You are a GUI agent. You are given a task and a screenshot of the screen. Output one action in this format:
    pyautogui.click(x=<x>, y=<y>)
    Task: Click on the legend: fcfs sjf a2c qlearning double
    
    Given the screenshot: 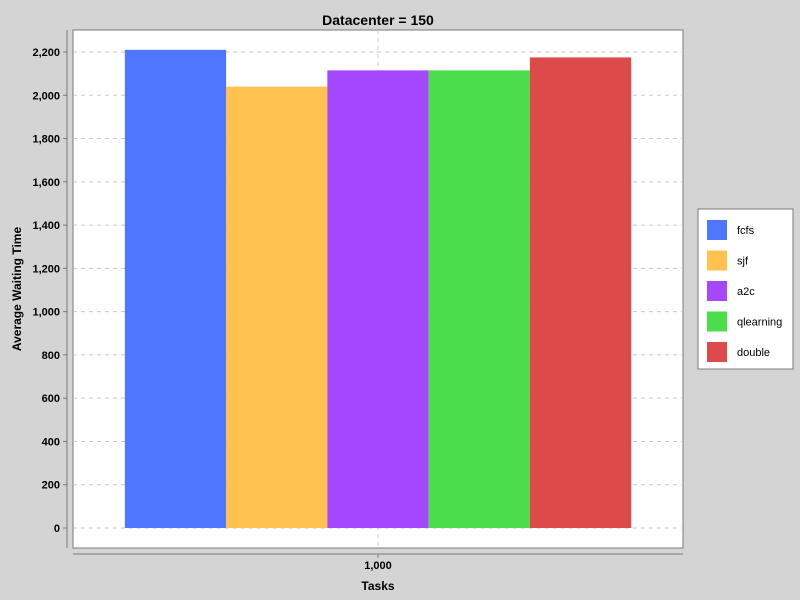 What is the action you would take?
    pyautogui.click(x=745, y=289)
    